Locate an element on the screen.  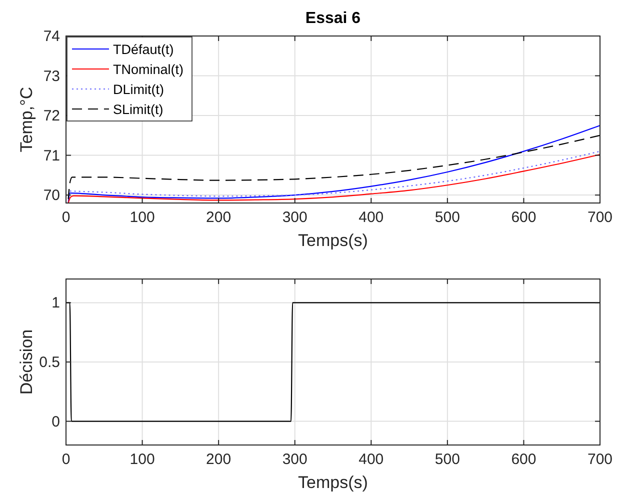
y-tick-label: 70 is located at coordinates (51, 195).